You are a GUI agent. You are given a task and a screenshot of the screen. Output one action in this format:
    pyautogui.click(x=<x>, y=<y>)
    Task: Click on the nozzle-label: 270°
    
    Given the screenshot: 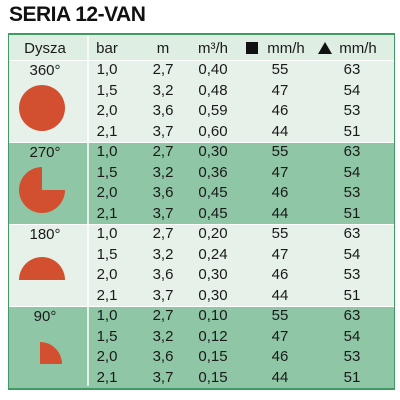 What is the action you would take?
    pyautogui.click(x=45, y=152)
    